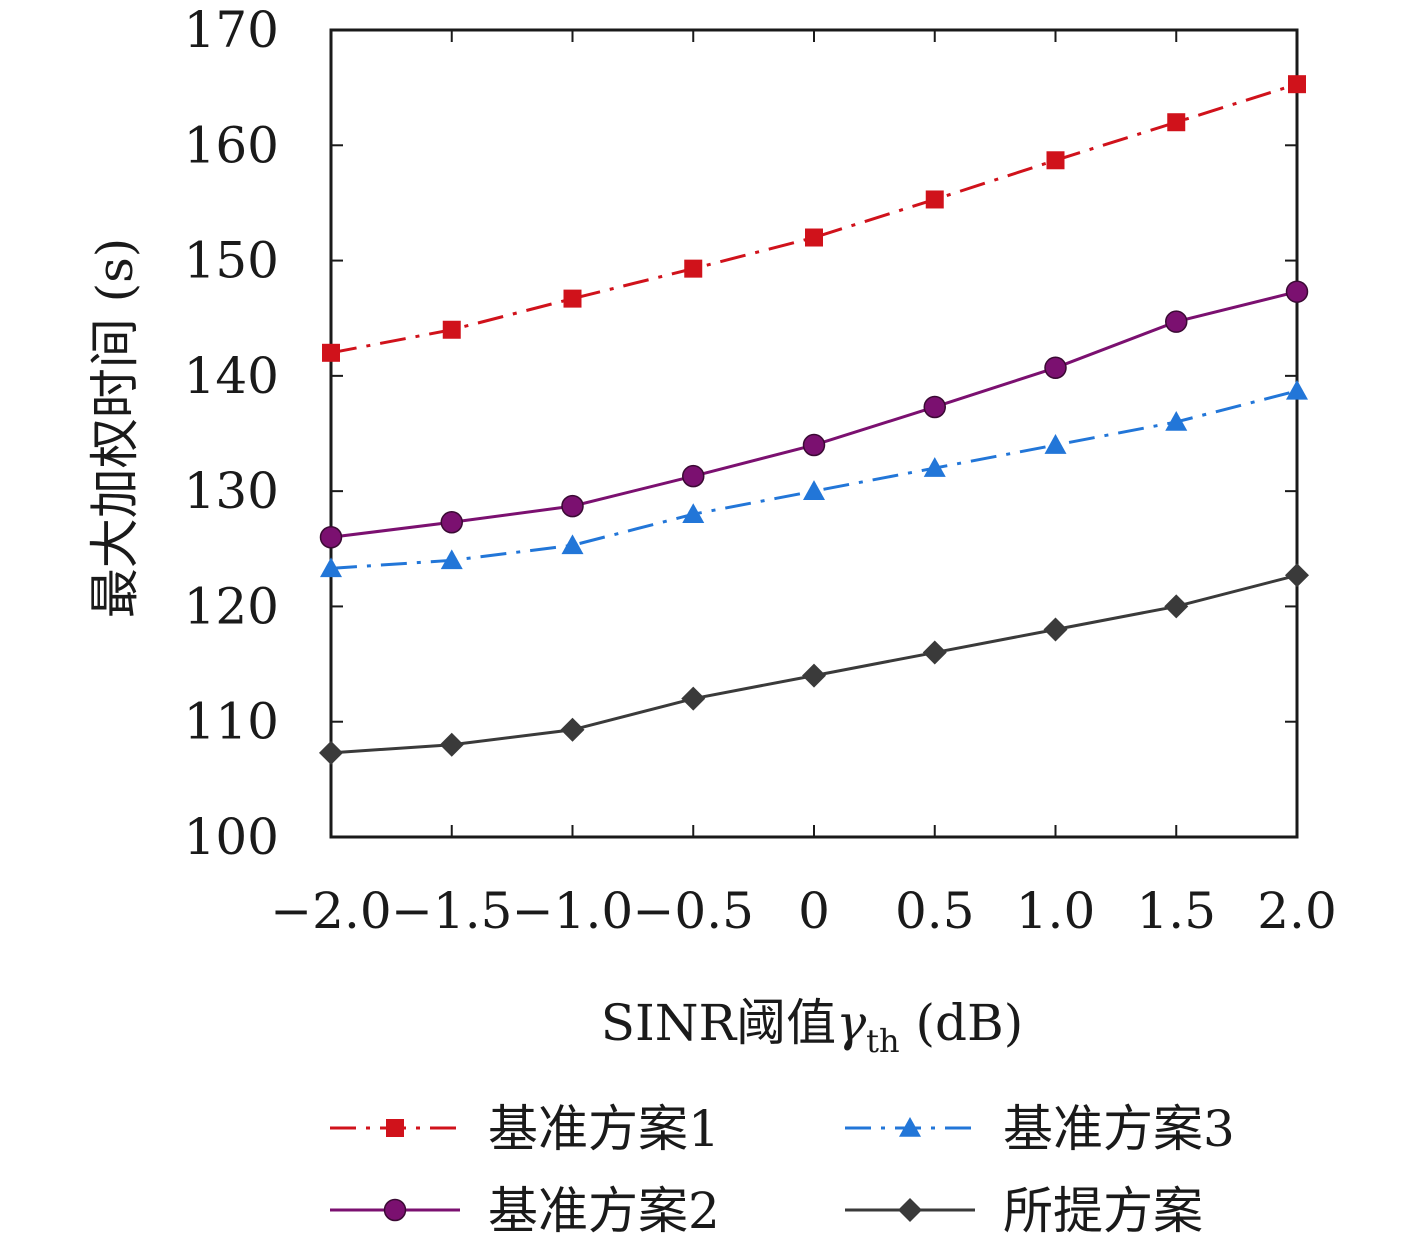  Describe the element at coordinates (1056, 911) in the screenshot. I see `x-tick-label: 1.0` at that location.